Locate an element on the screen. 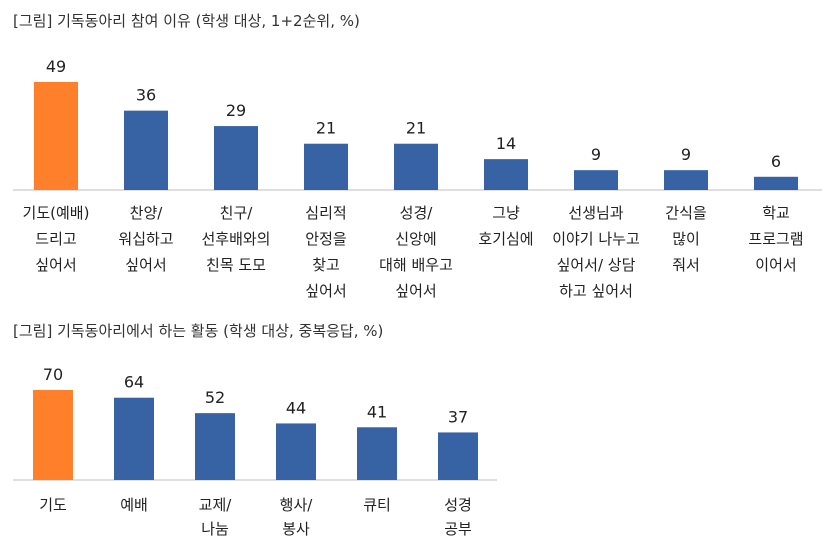 The width and height of the screenshot is (835, 556). chart-2-category-label: 큐티 is located at coordinates (377, 505).